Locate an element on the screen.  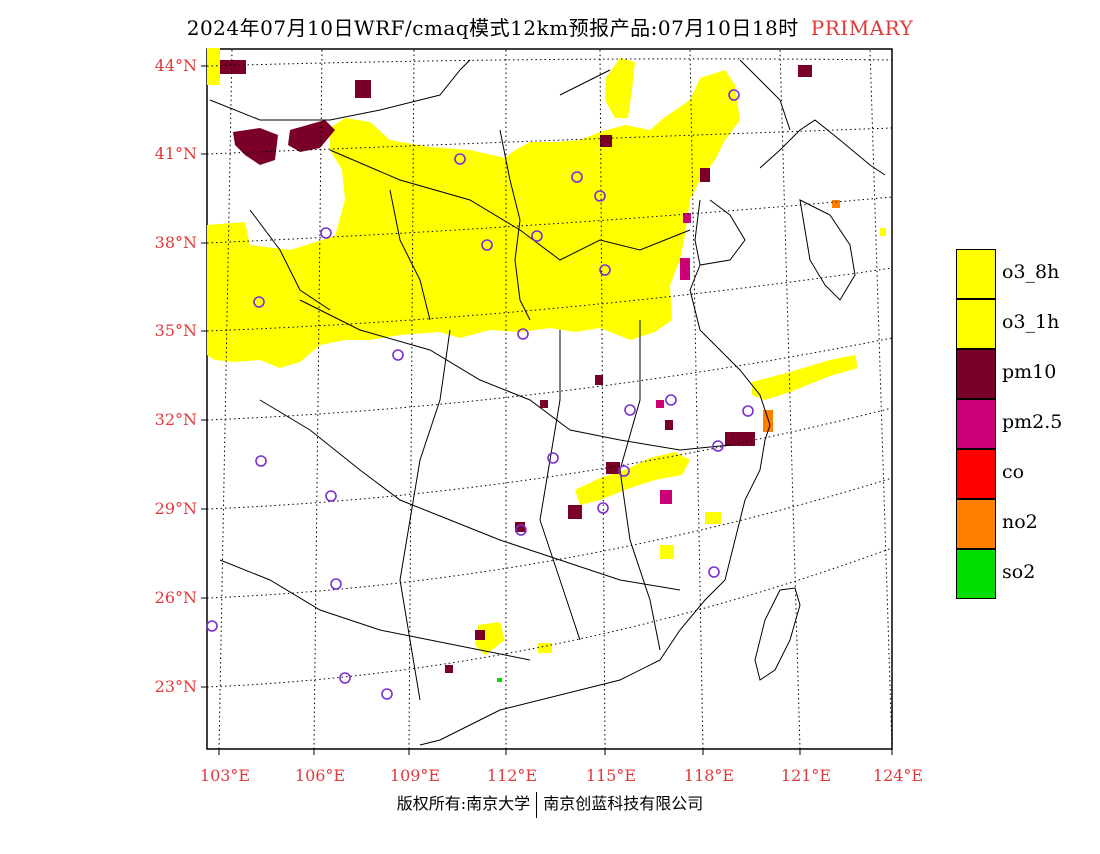
pm10-patch-central2 is located at coordinates (599, 380).